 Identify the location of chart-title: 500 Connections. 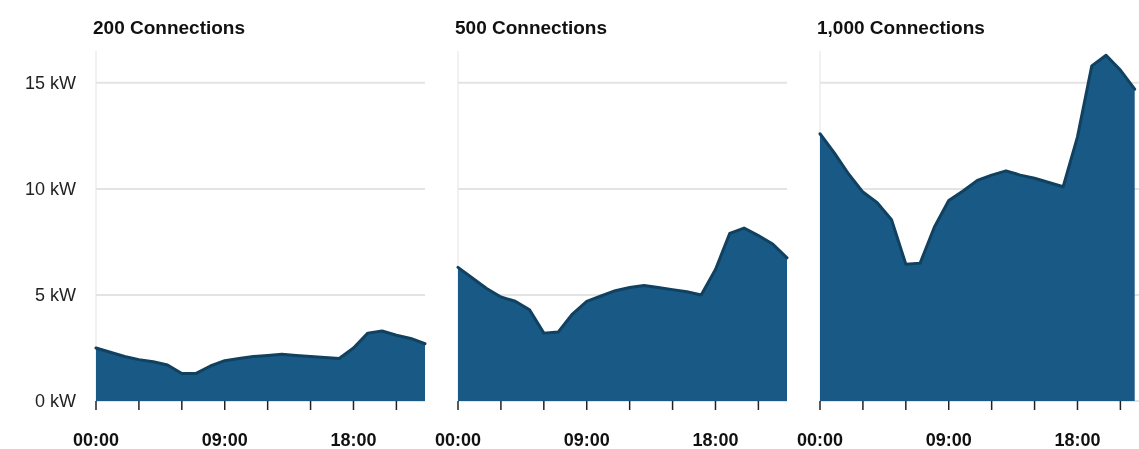
(531, 27).